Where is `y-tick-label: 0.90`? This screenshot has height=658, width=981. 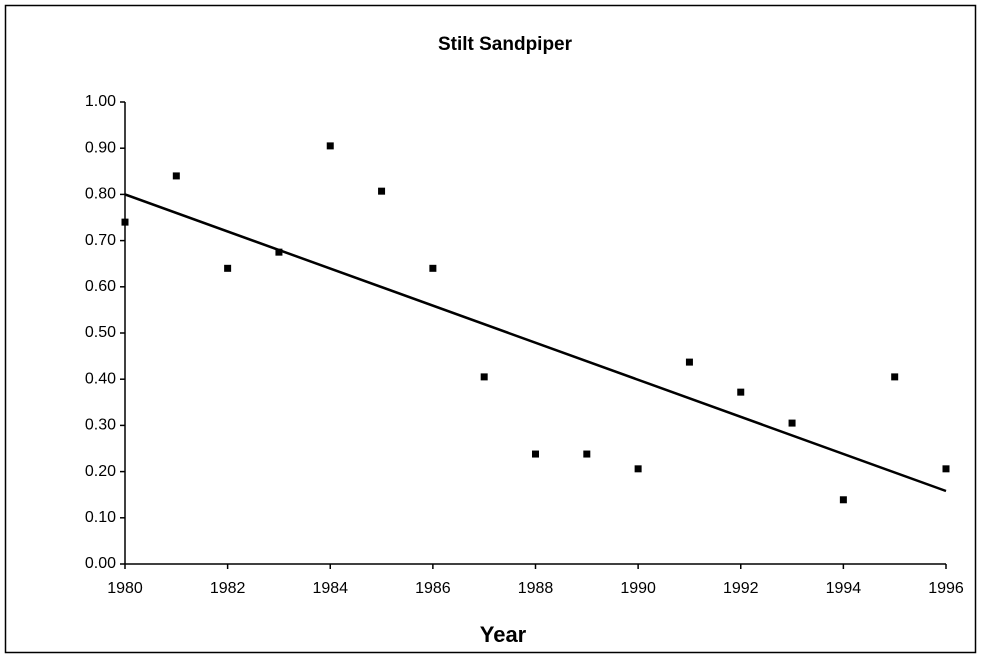
y-tick-label: 0.90 is located at coordinates (100, 147).